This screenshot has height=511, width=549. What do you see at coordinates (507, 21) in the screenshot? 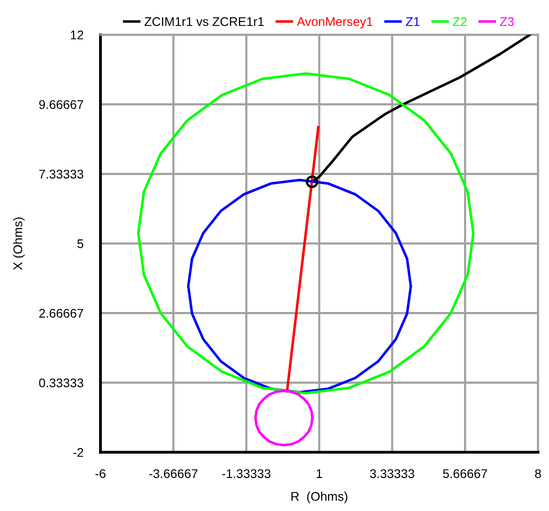
I see `legend-label: Z3` at bounding box center [507, 21].